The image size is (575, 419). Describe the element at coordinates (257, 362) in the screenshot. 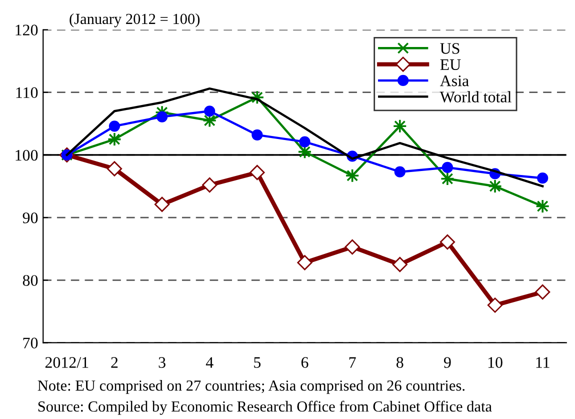

I see `x-tick-label: 5` at that location.